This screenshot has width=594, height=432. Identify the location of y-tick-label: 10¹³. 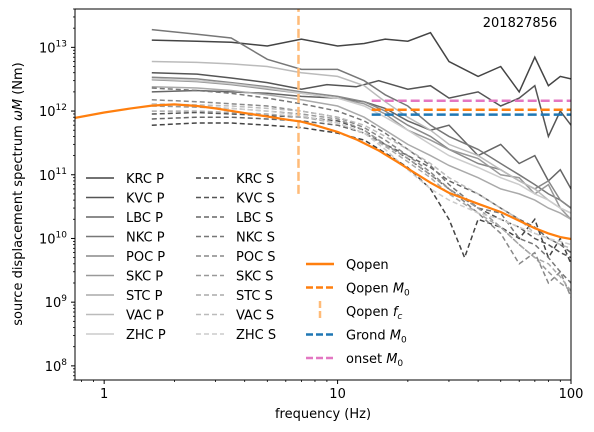
(53, 47).